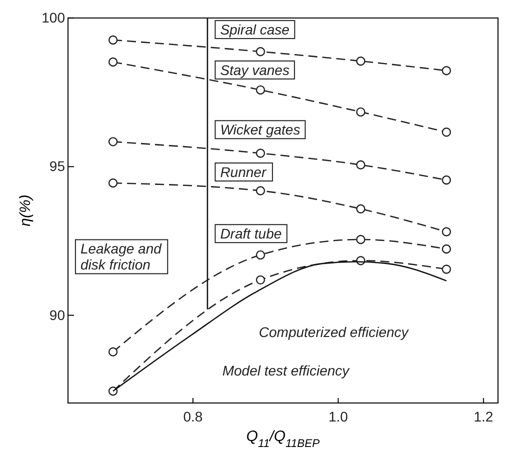  I want to click on x-tick-label: 1.0, so click(338, 416).